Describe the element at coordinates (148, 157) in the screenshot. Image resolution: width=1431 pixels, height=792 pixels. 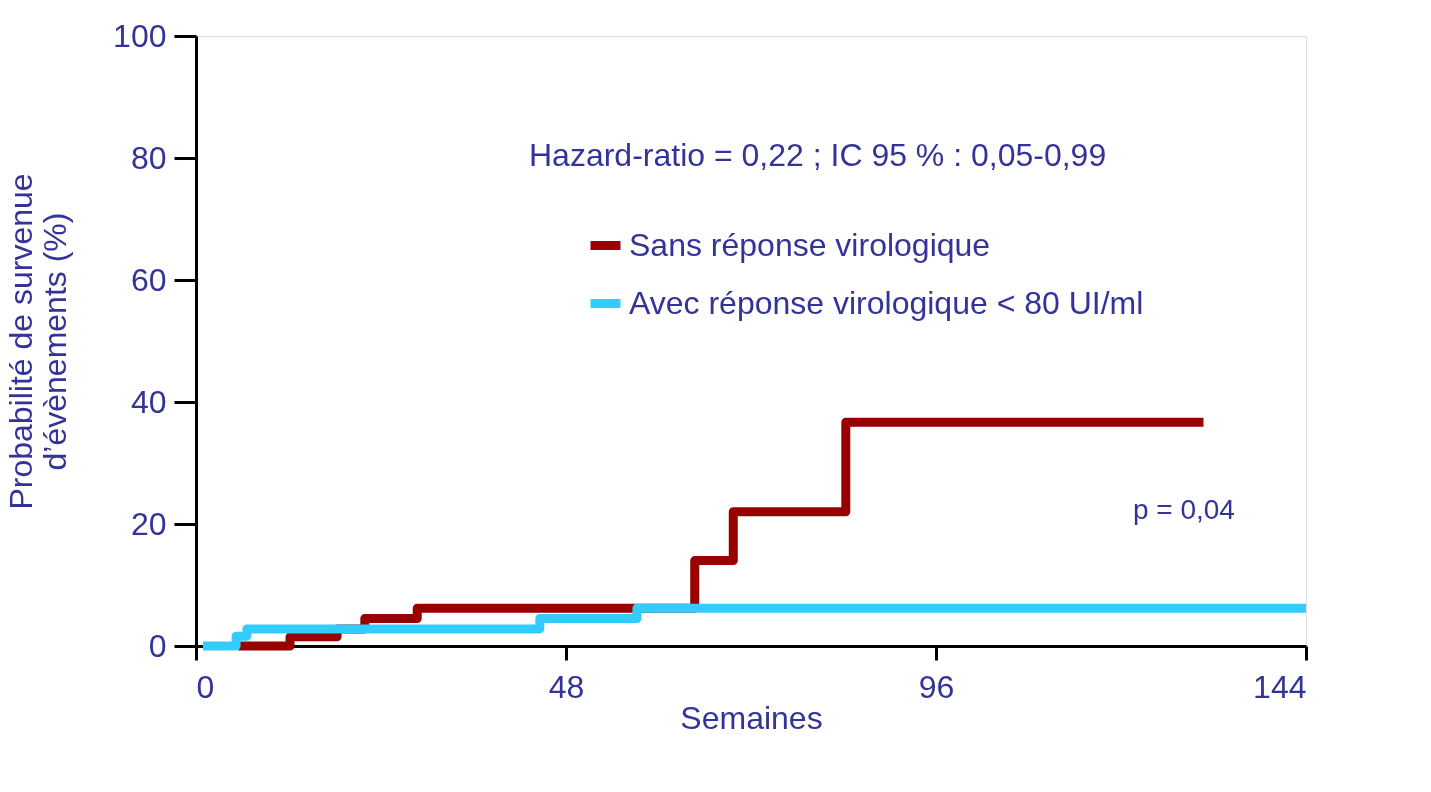
I see `y-tick-label: 80` at that location.